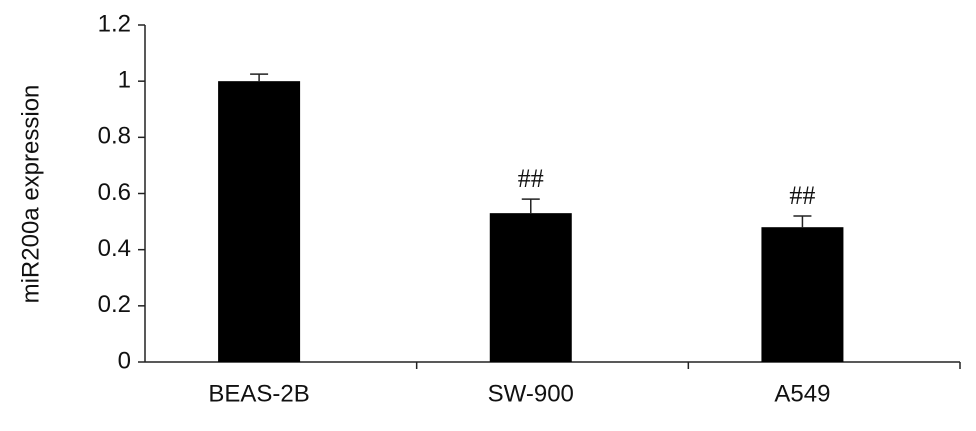 This screenshot has width=976, height=431. I want to click on y-tick-label: 1.2, so click(114, 23).